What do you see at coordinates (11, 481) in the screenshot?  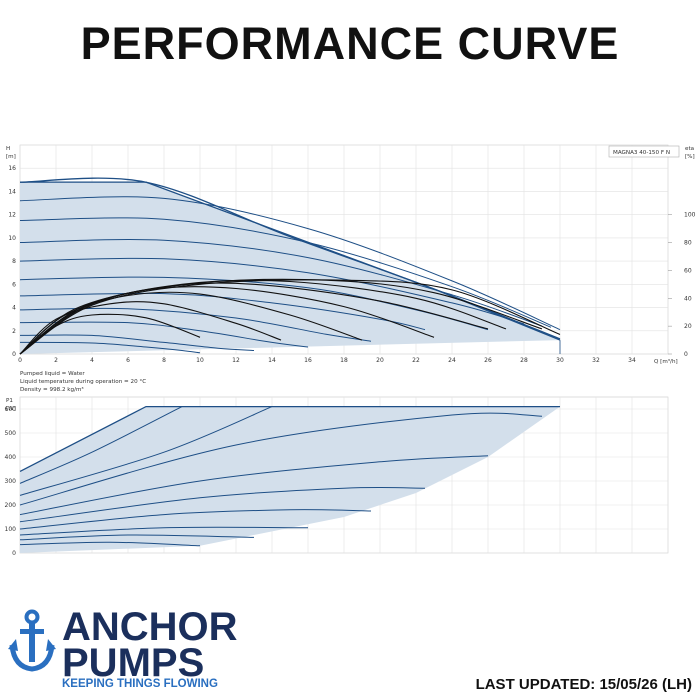 I see `y-tick-label: 300` at bounding box center [11, 481].